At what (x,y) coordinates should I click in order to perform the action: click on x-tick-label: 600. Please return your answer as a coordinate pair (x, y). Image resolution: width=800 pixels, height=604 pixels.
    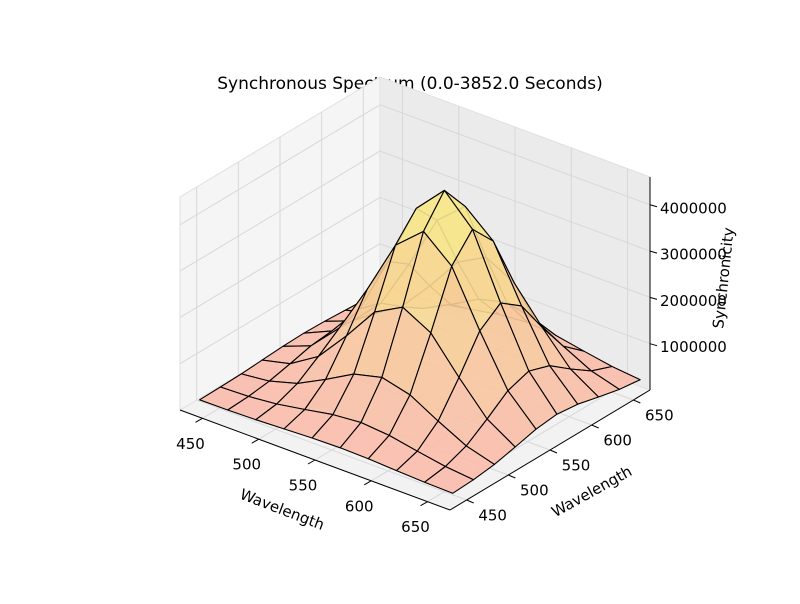
    Looking at the image, I should click on (359, 506).